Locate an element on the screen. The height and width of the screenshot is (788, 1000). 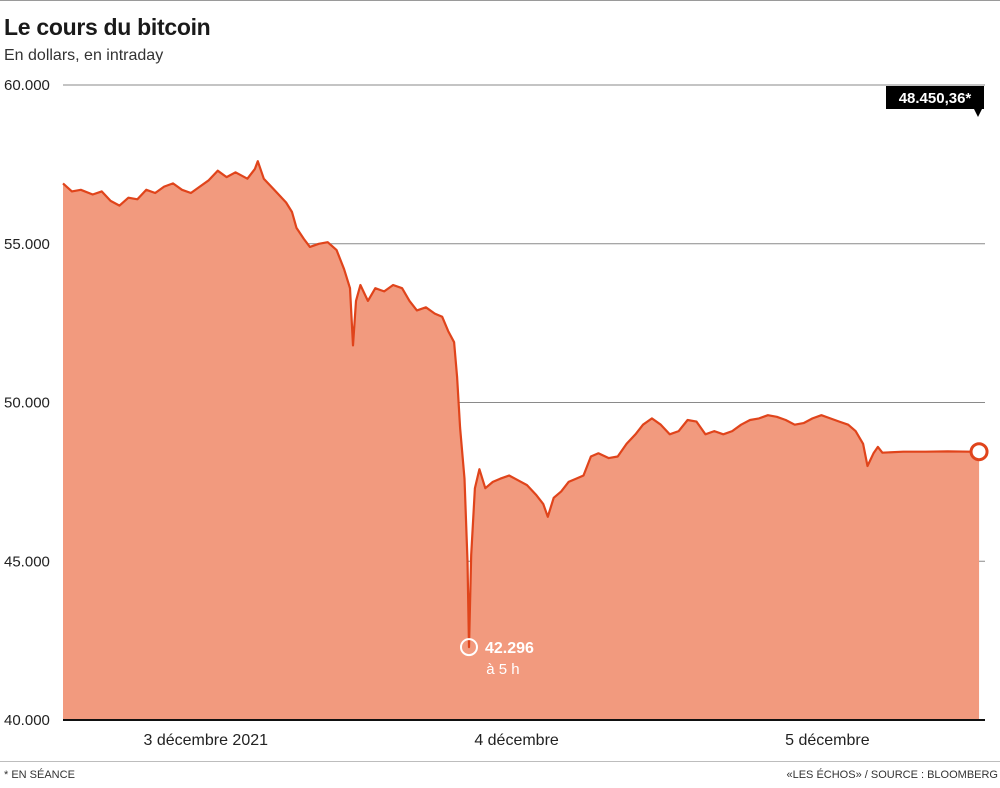
last-value-callout is located at coordinates (935, 97).